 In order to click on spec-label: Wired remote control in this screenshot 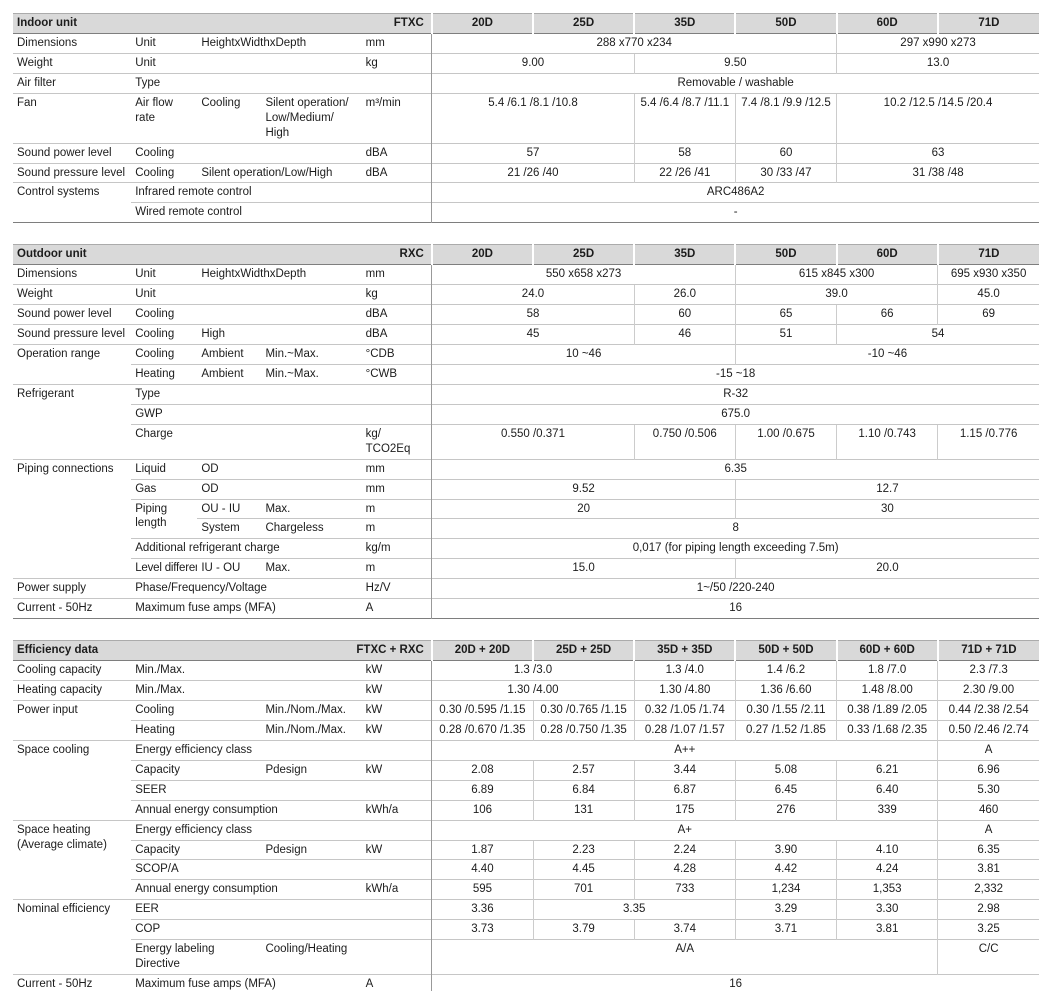, I will do `click(246, 212)`.